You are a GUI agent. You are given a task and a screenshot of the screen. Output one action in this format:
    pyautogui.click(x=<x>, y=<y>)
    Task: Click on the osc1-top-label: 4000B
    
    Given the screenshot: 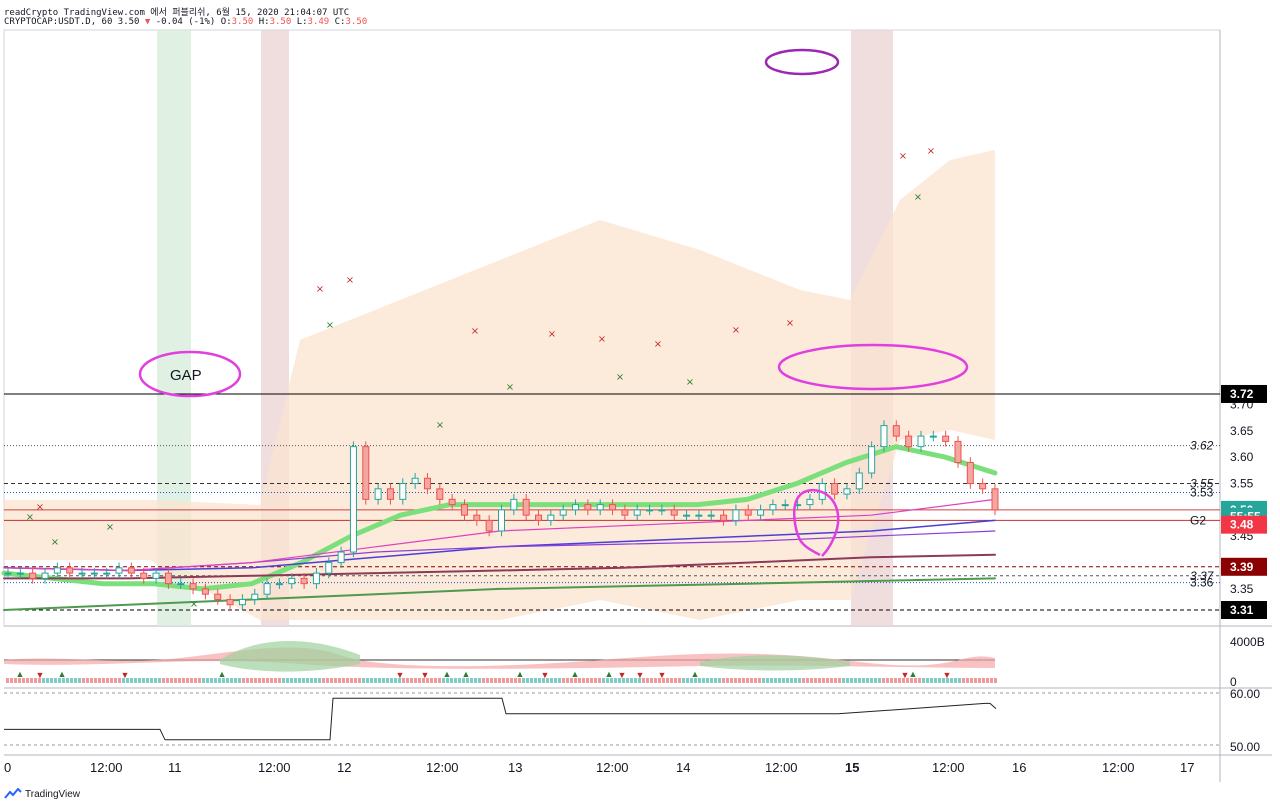 What is the action you would take?
    pyautogui.click(x=1247, y=642)
    